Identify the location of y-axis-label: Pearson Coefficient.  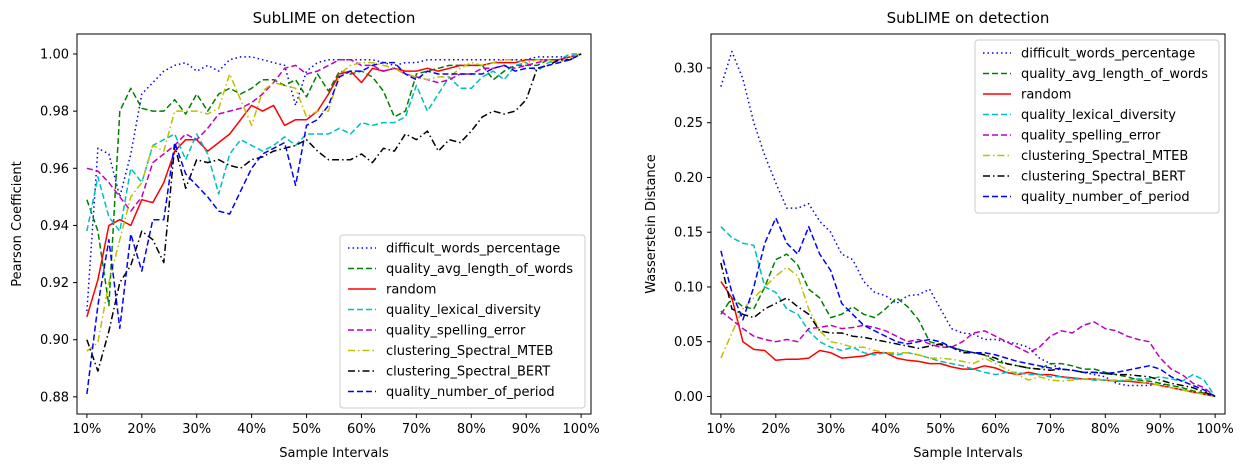
(17, 223).